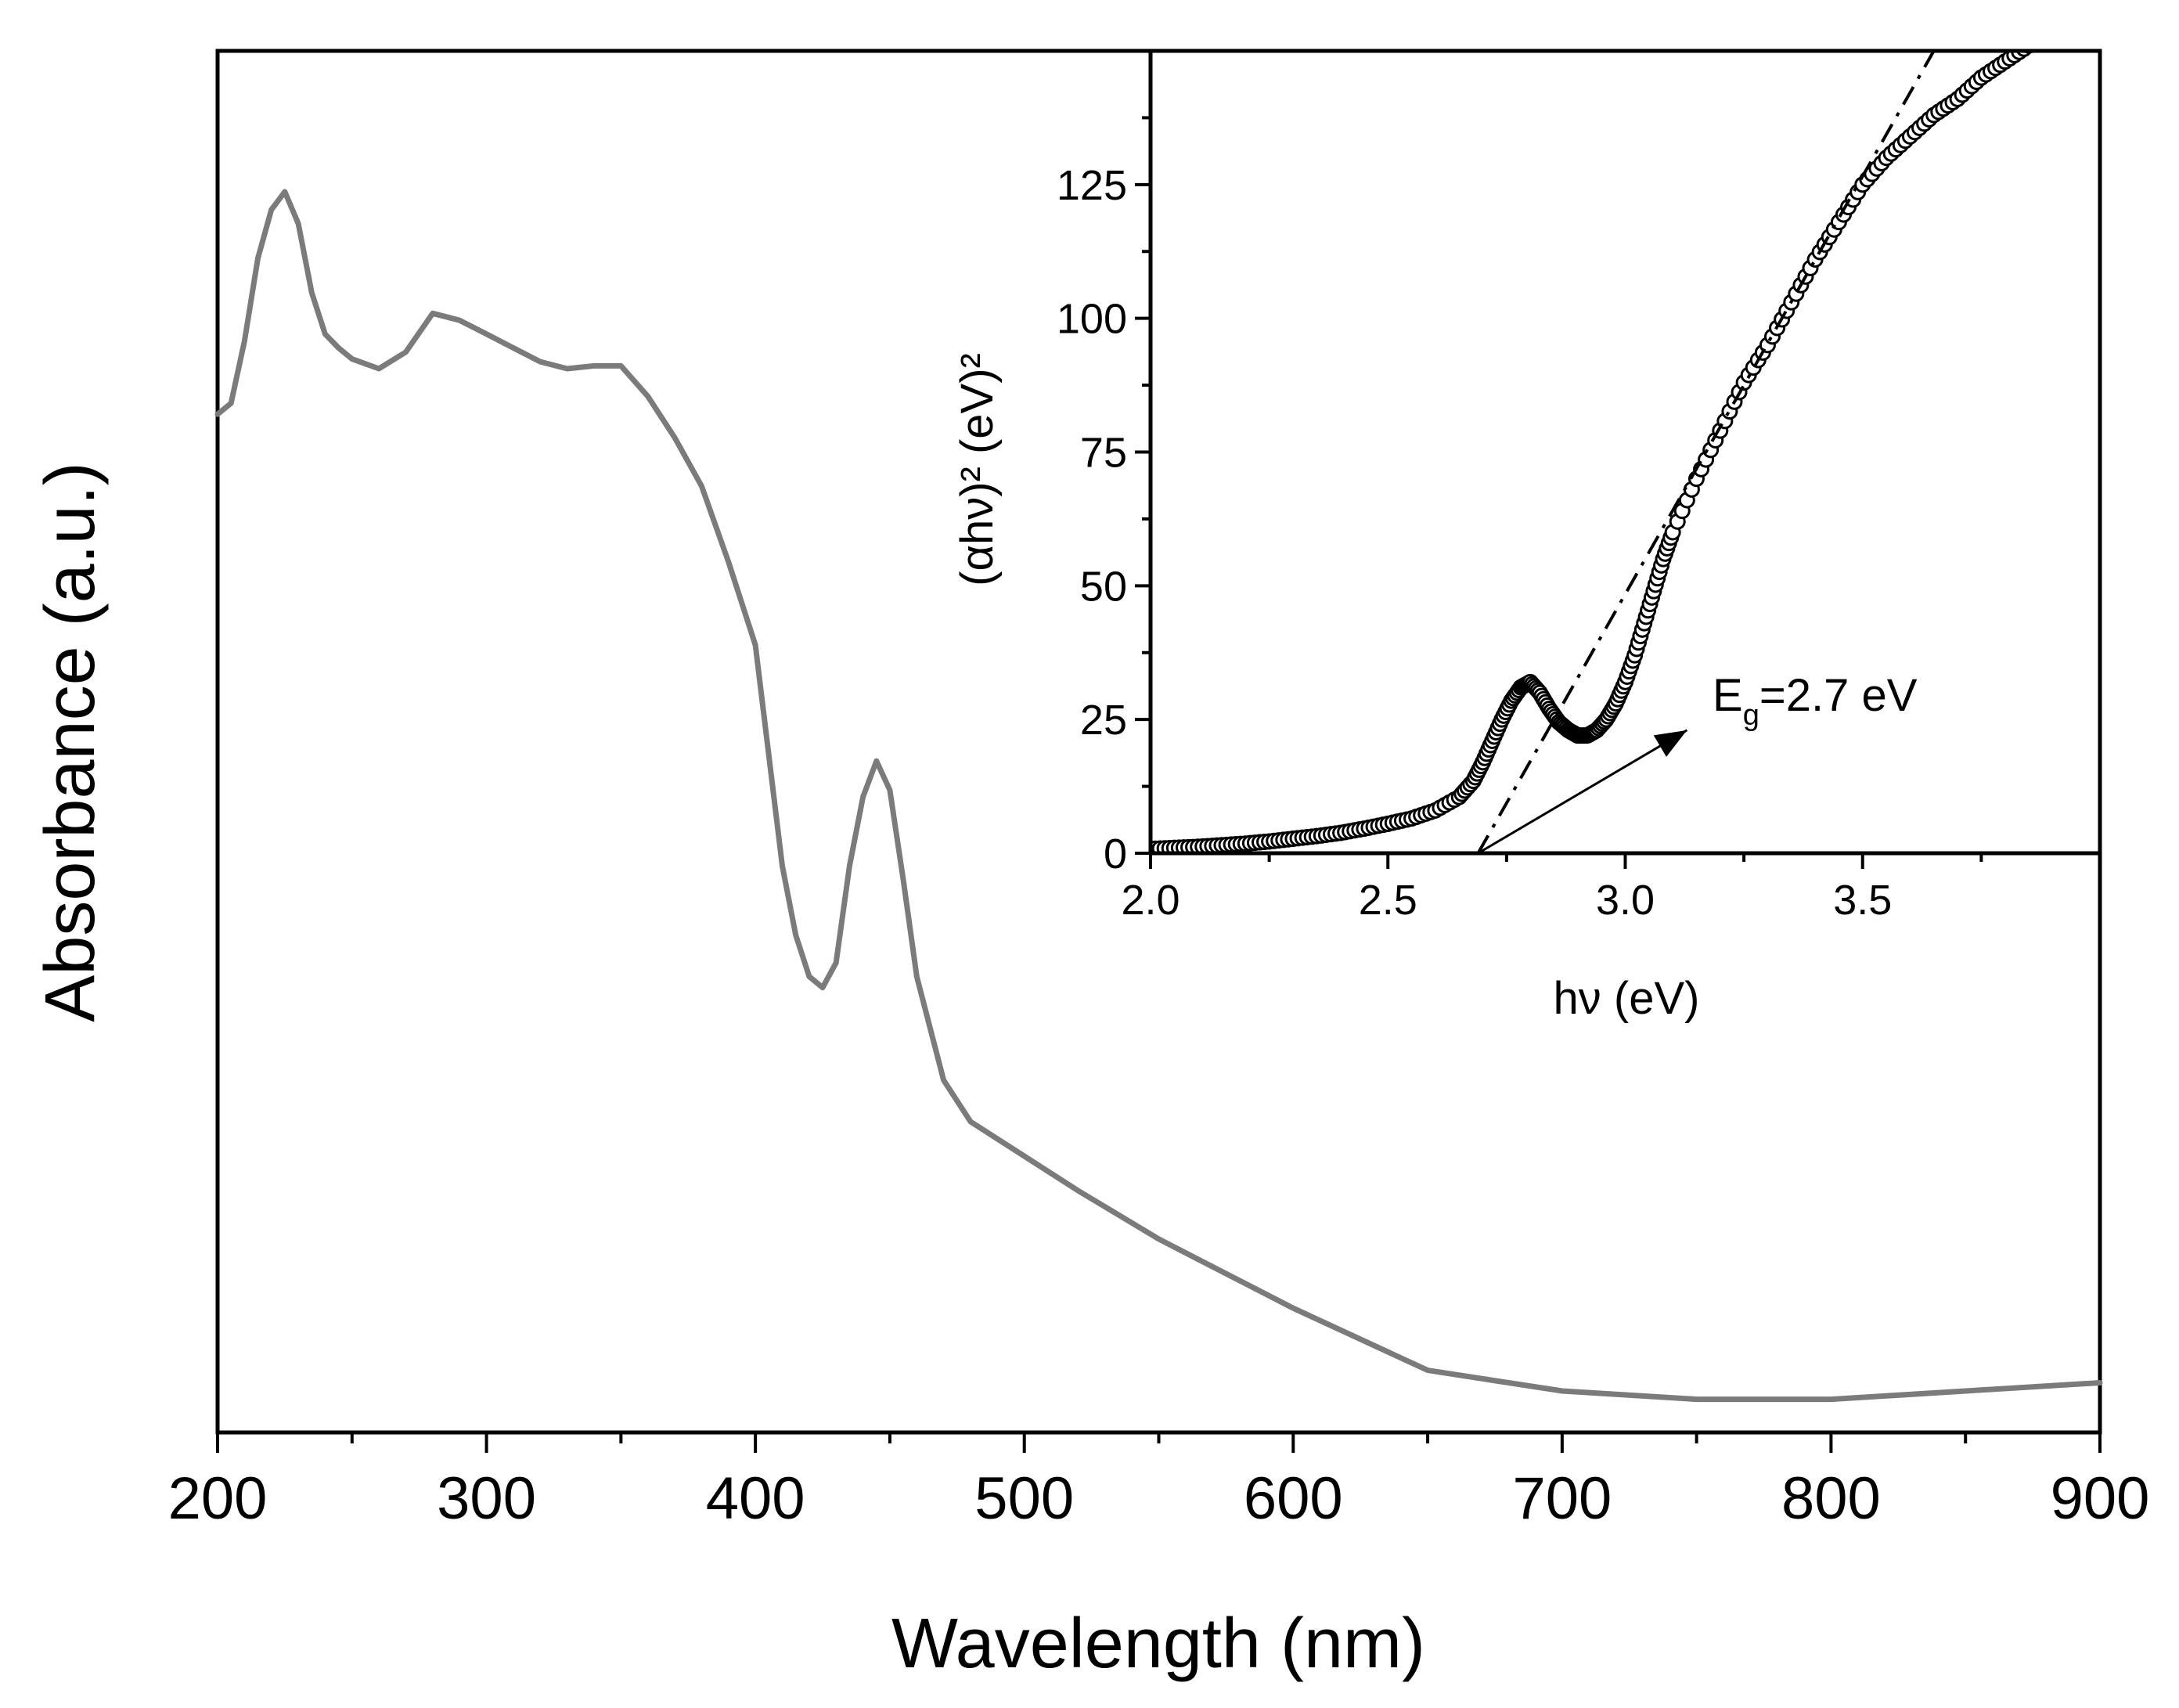 The width and height of the screenshot is (2179, 1708). Describe the element at coordinates (1293, 1498) in the screenshot. I see `main-x-tick-label: 600` at that location.